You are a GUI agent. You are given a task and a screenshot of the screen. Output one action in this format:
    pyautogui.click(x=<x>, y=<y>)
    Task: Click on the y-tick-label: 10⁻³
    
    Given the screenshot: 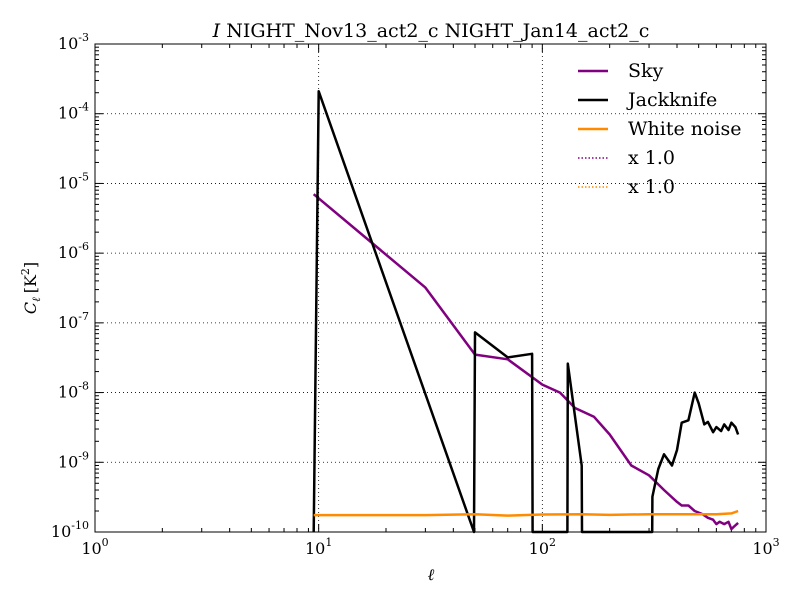 What is the action you would take?
    pyautogui.click(x=73, y=42)
    